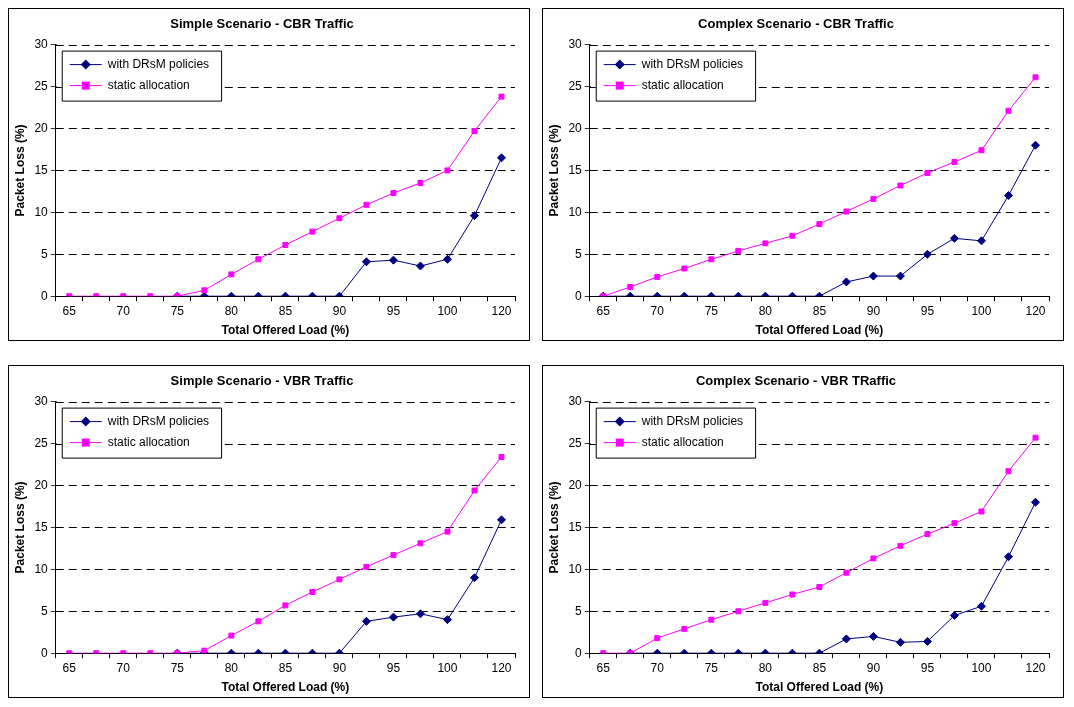  What do you see at coordinates (796, 24) in the screenshot?
I see `chart-title: Complex Scenario - CBR Traffic` at bounding box center [796, 24].